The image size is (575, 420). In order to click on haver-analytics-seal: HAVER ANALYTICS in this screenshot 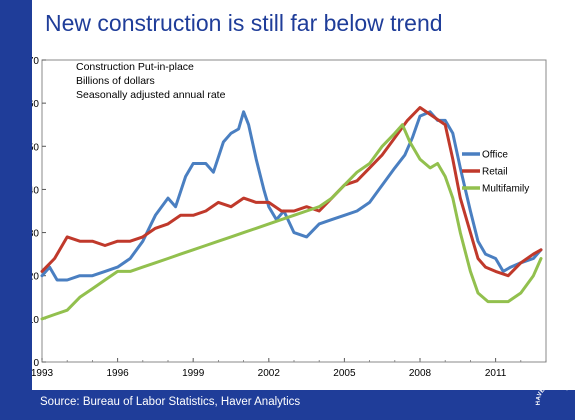, I will do `click(553, 390)`.